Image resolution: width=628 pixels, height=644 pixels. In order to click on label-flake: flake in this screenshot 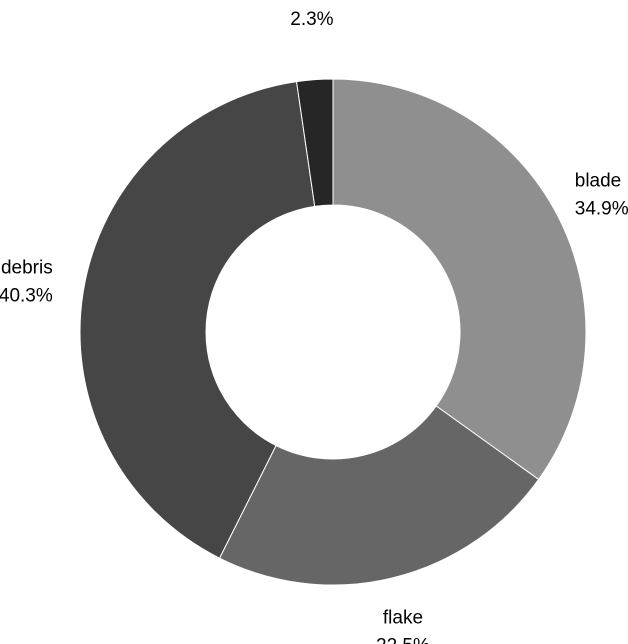, I will do `click(403, 617)`.